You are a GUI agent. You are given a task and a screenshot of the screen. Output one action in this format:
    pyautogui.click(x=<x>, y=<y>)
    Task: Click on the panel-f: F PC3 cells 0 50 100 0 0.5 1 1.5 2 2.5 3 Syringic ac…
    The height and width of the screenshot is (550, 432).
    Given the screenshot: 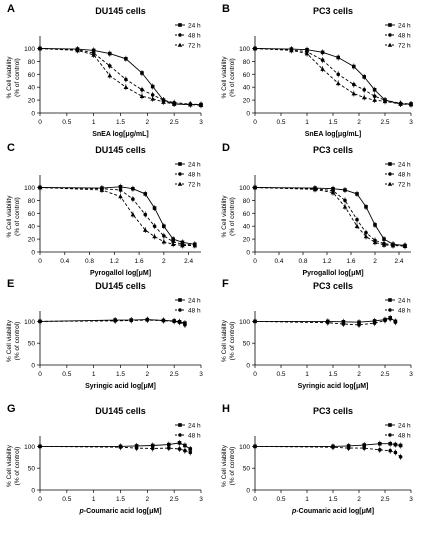 What is the action you would take?
    pyautogui.click(x=317, y=334)
    